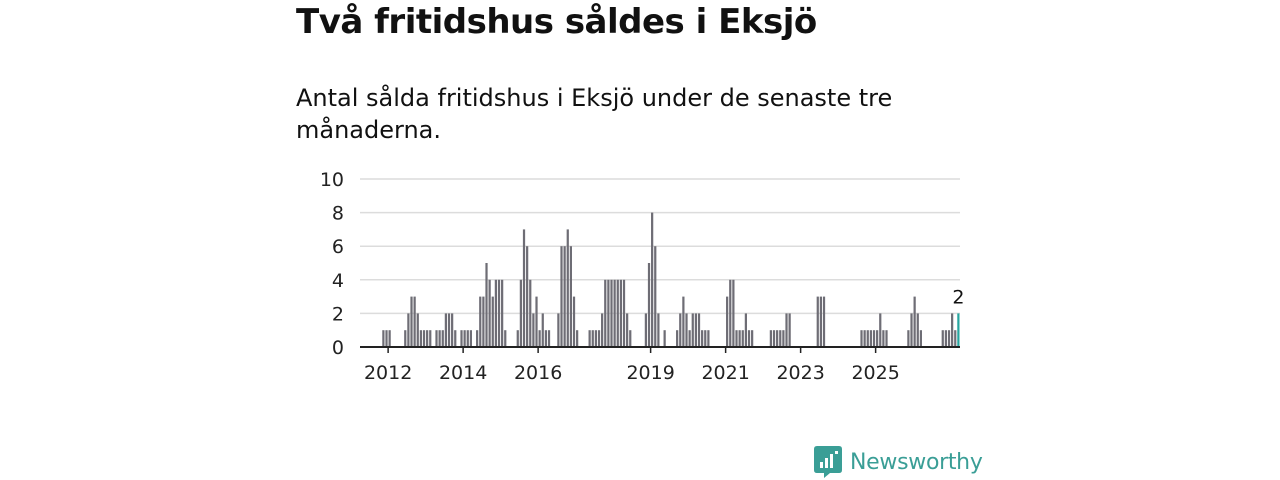  What do you see at coordinates (556, 22) in the screenshot?
I see `page-title: Två fritidshus såldes i Eksjö` at bounding box center [556, 22].